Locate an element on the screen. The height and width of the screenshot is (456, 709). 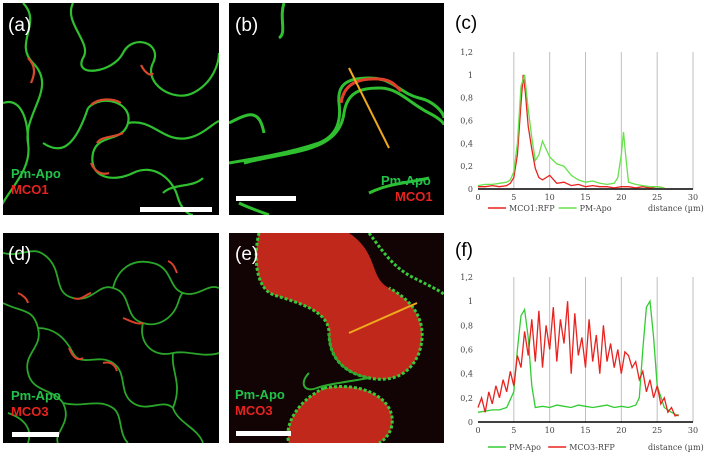
panel-label-b: (b) is located at coordinates (247, 25).